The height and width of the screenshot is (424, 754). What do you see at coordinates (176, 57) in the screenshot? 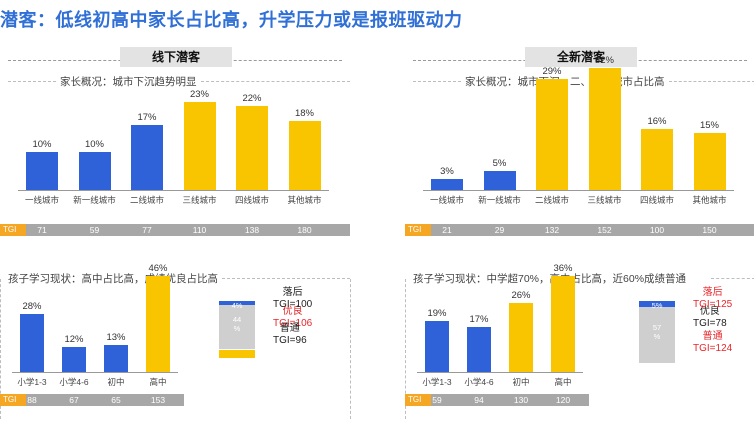
I see `panel-header: 线下潜客` at bounding box center [176, 57].